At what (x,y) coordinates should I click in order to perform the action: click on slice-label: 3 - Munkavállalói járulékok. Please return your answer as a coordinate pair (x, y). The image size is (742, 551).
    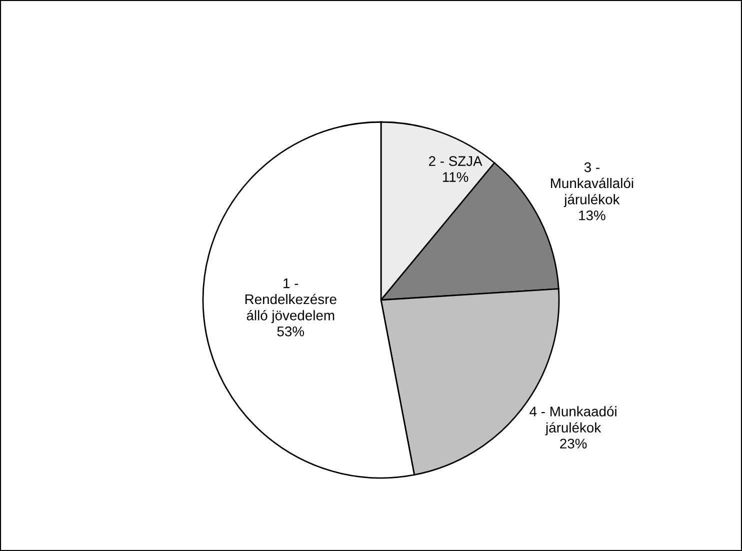
    Looking at the image, I should click on (592, 185).